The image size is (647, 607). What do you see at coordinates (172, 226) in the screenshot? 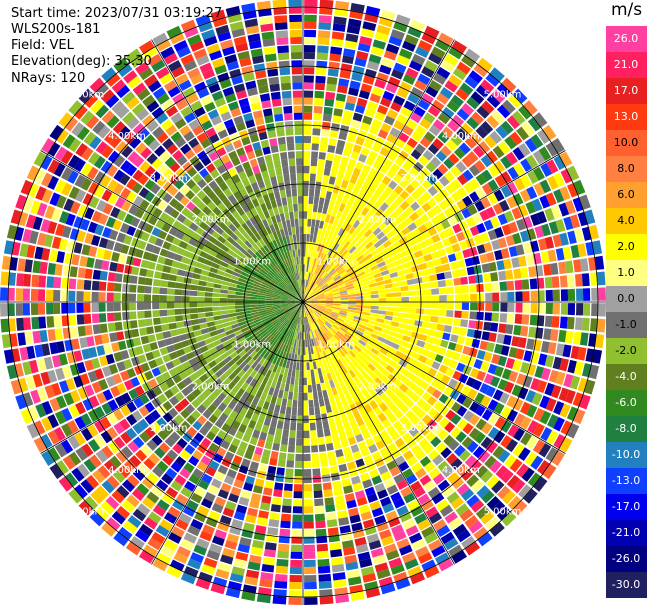
I see `azimuth-spoke` at bounding box center [172, 226].